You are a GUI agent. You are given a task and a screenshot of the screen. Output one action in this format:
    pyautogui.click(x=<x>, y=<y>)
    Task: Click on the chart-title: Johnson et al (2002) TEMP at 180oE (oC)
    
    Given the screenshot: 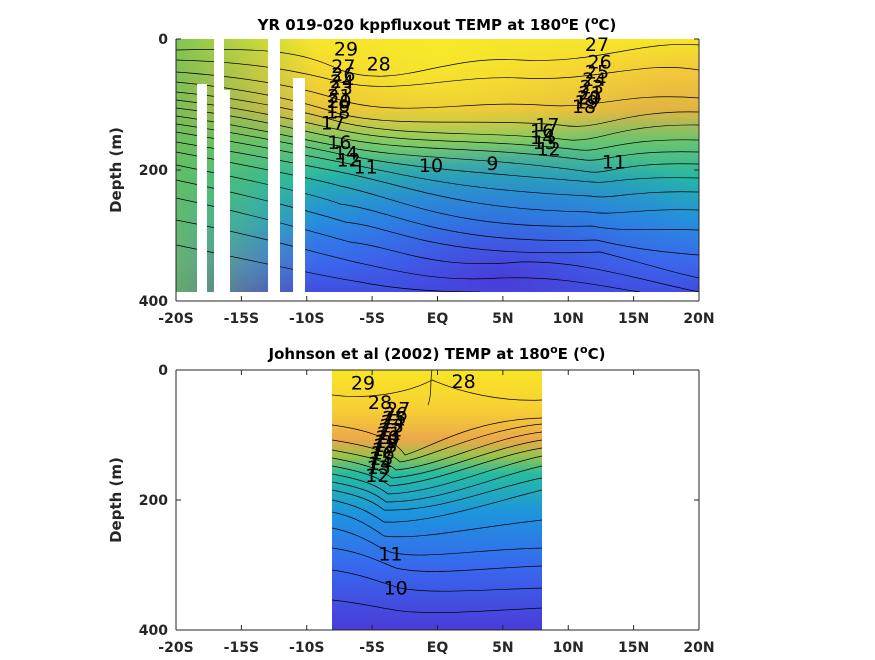 What is the action you would take?
    pyautogui.click(x=437, y=353)
    